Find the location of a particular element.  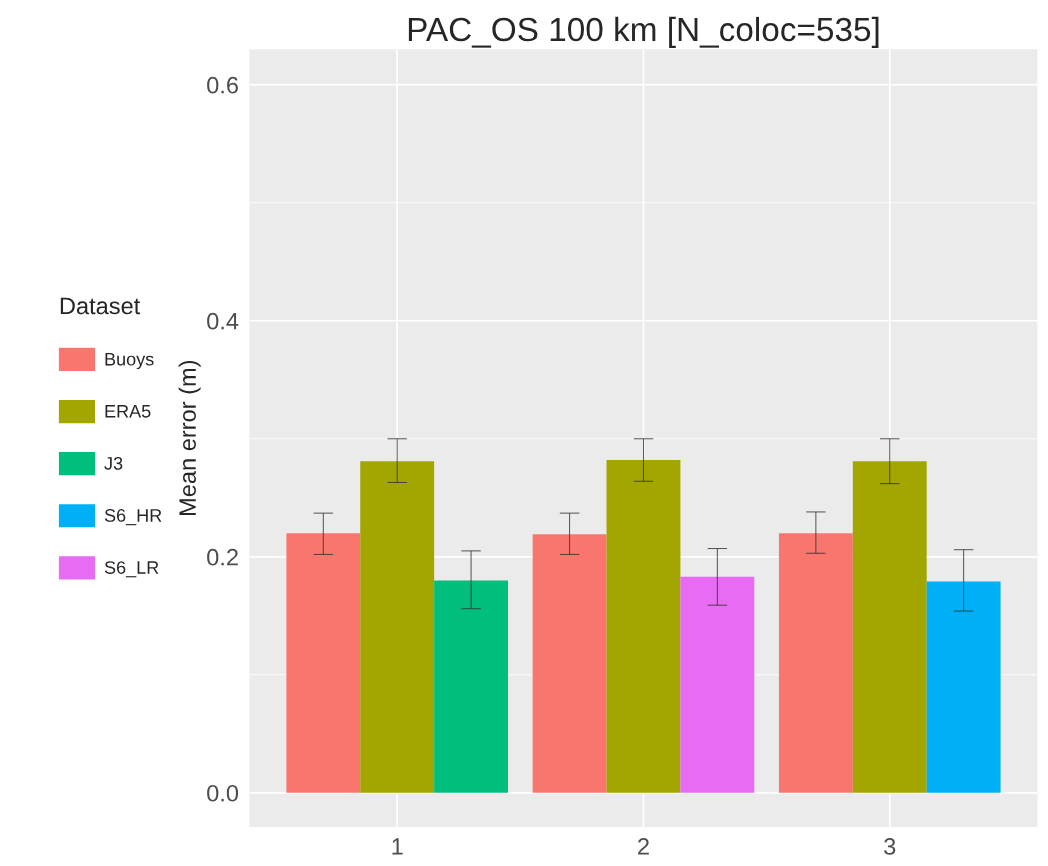

legend-label: ERA5 is located at coordinates (128, 411).